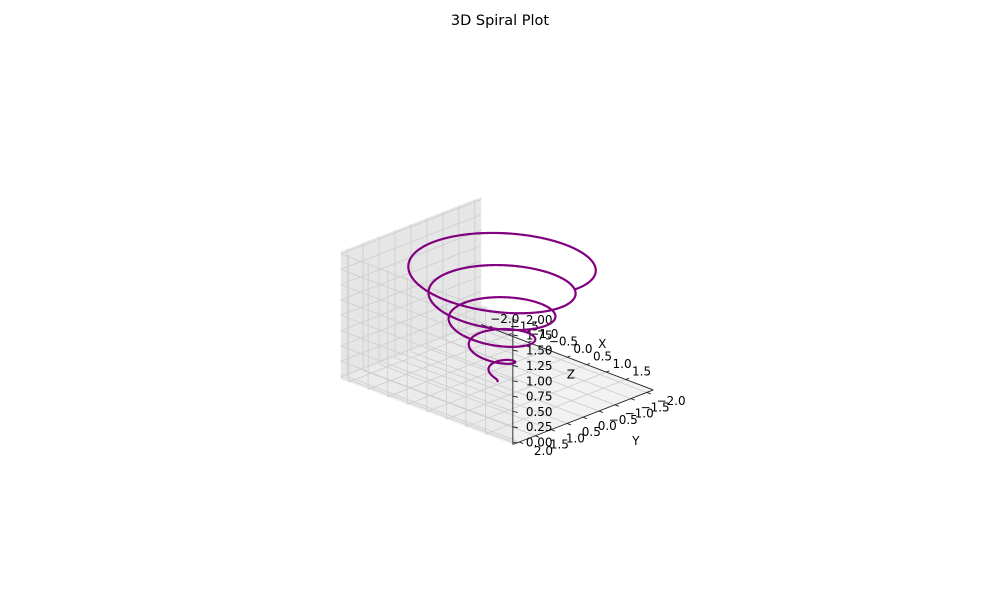 The image size is (1000, 600). I want to click on grid-lines, so click(493, 321).